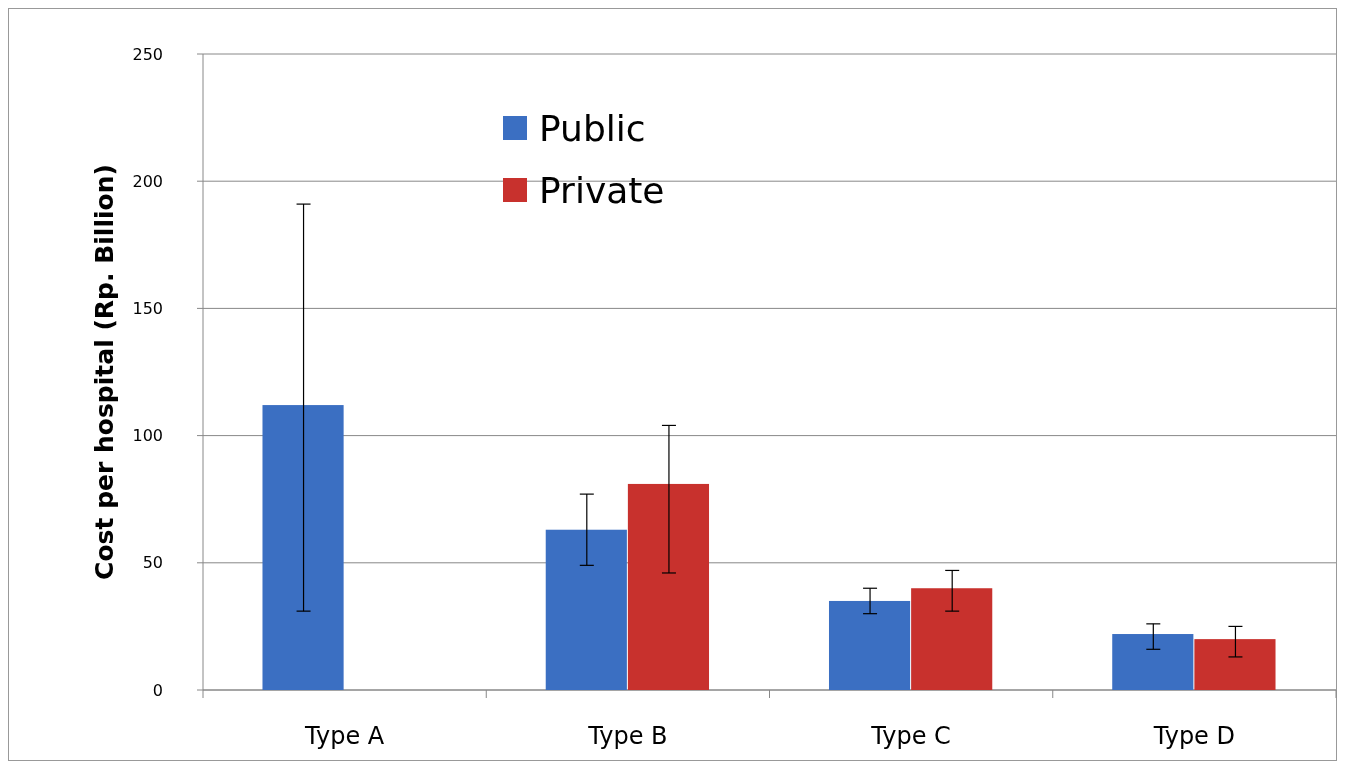 Image resolution: width=1348 pixels, height=771 pixels. Describe the element at coordinates (627, 736) in the screenshot. I see `x-tick-label: Type B` at that location.